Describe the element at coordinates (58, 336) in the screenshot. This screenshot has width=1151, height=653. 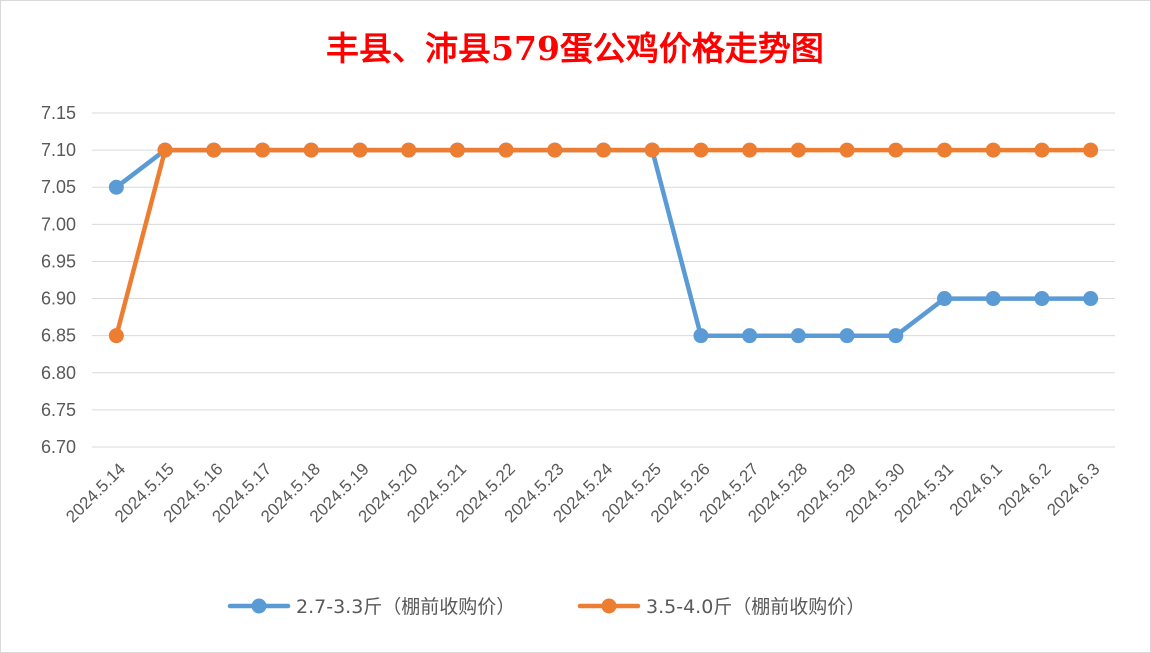
I see `y-tick-label: 6.85` at that location.